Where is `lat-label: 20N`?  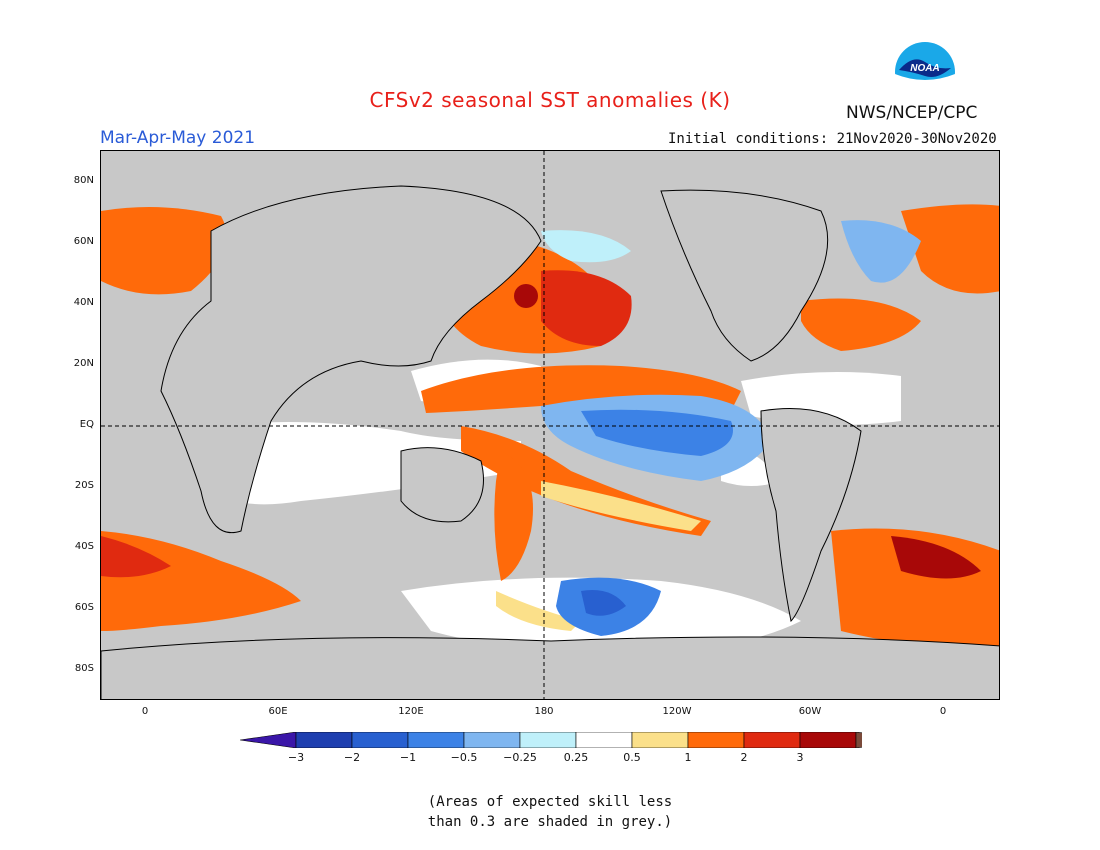 lat-label: 20N is located at coordinates (83, 363).